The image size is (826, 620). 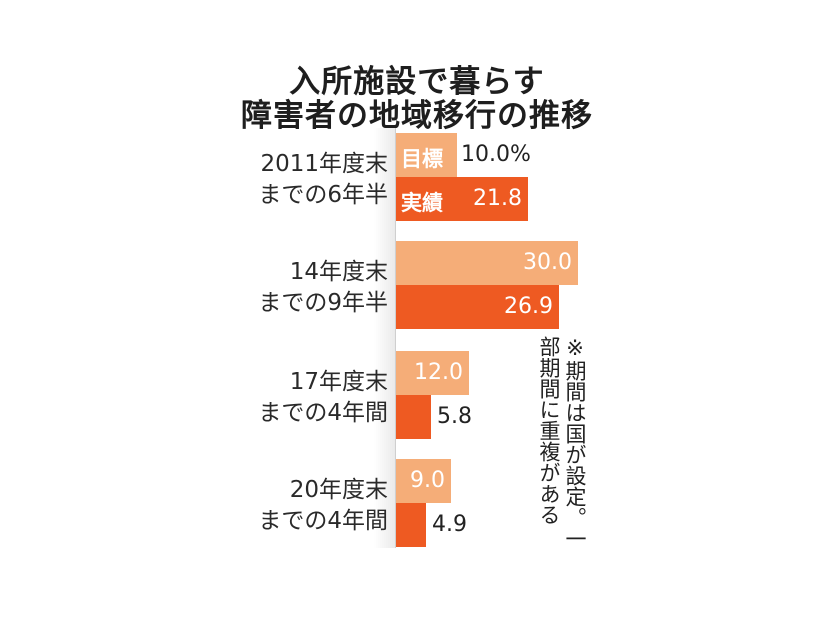 I want to click on legend-actual: 実績, so click(x=422, y=203).